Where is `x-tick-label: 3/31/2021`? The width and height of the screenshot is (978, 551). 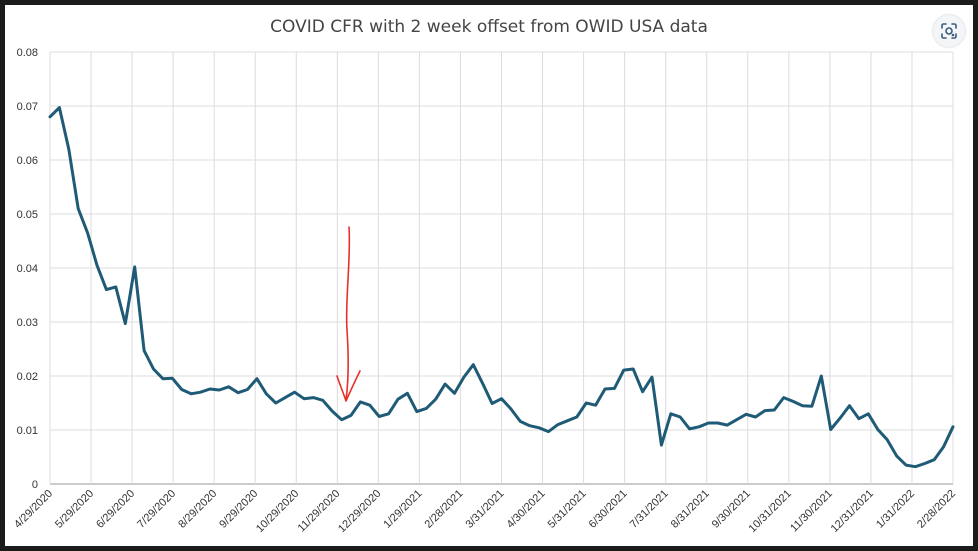
x-tick-label: 3/31/2021 is located at coordinates (485, 509).